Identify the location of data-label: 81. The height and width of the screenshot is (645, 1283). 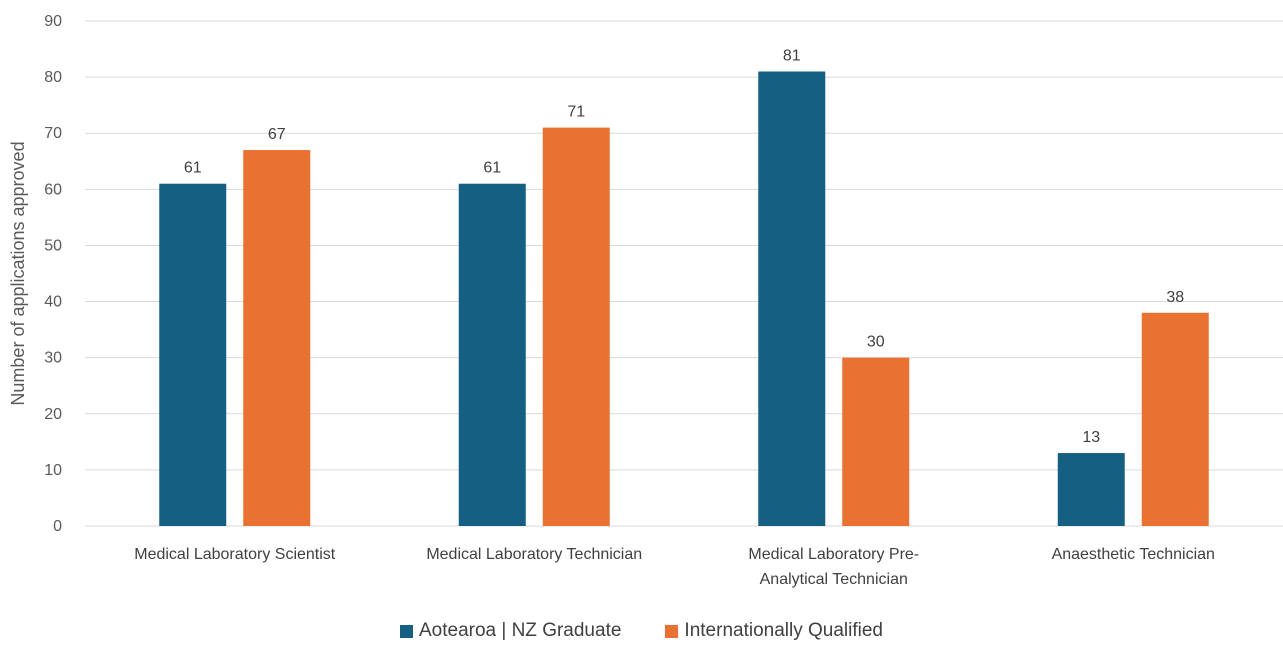
(792, 56).